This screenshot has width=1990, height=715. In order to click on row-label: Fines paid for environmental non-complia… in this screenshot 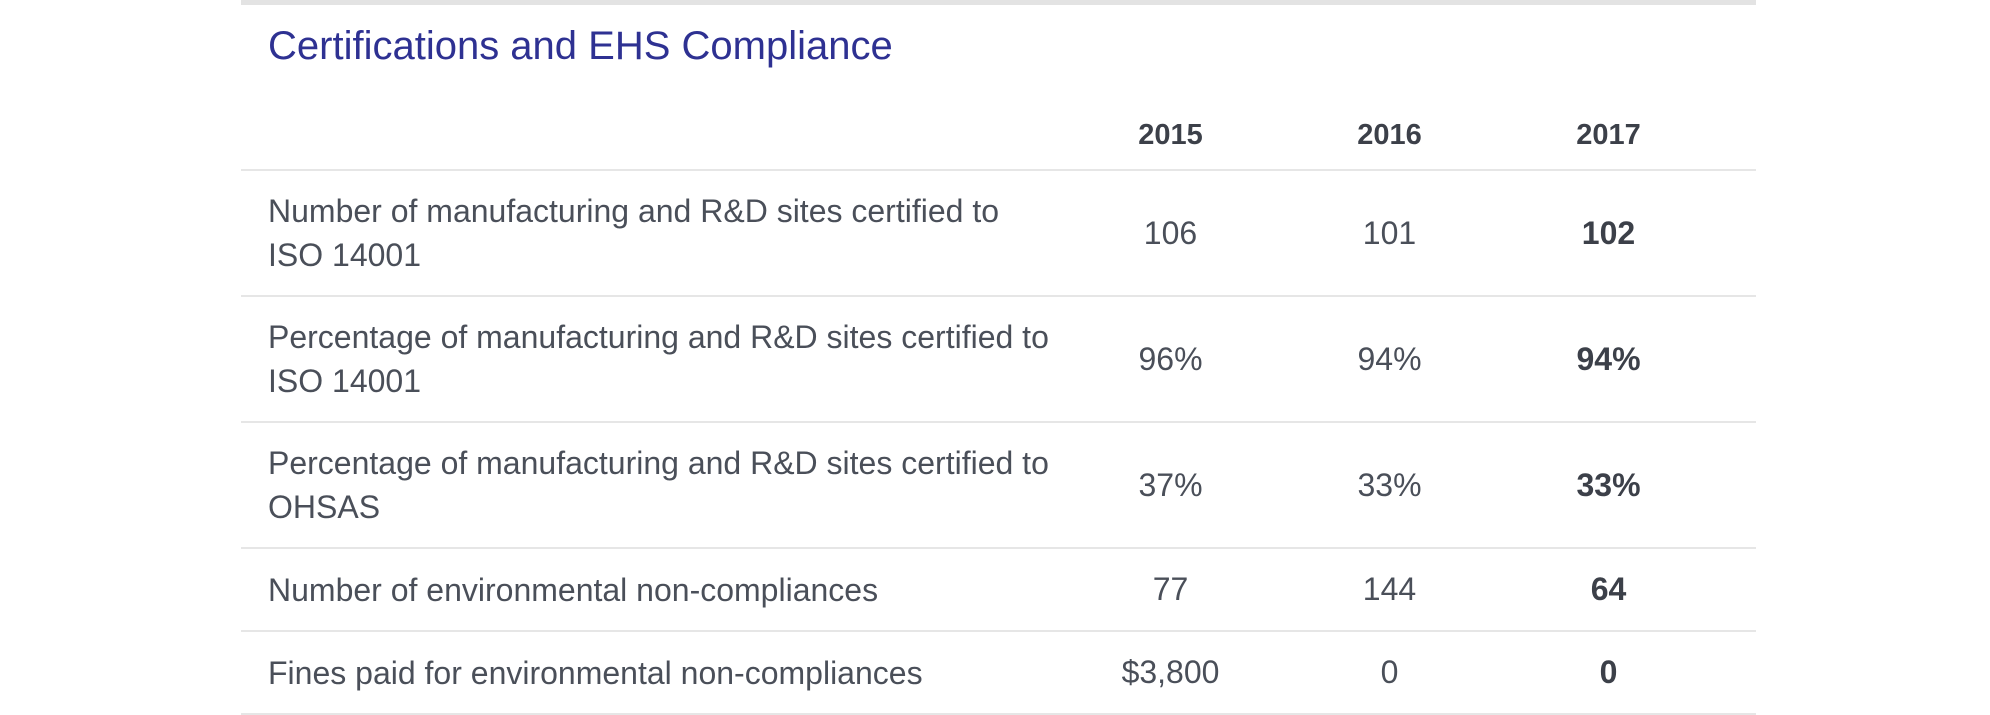, I will do `click(651, 673)`.